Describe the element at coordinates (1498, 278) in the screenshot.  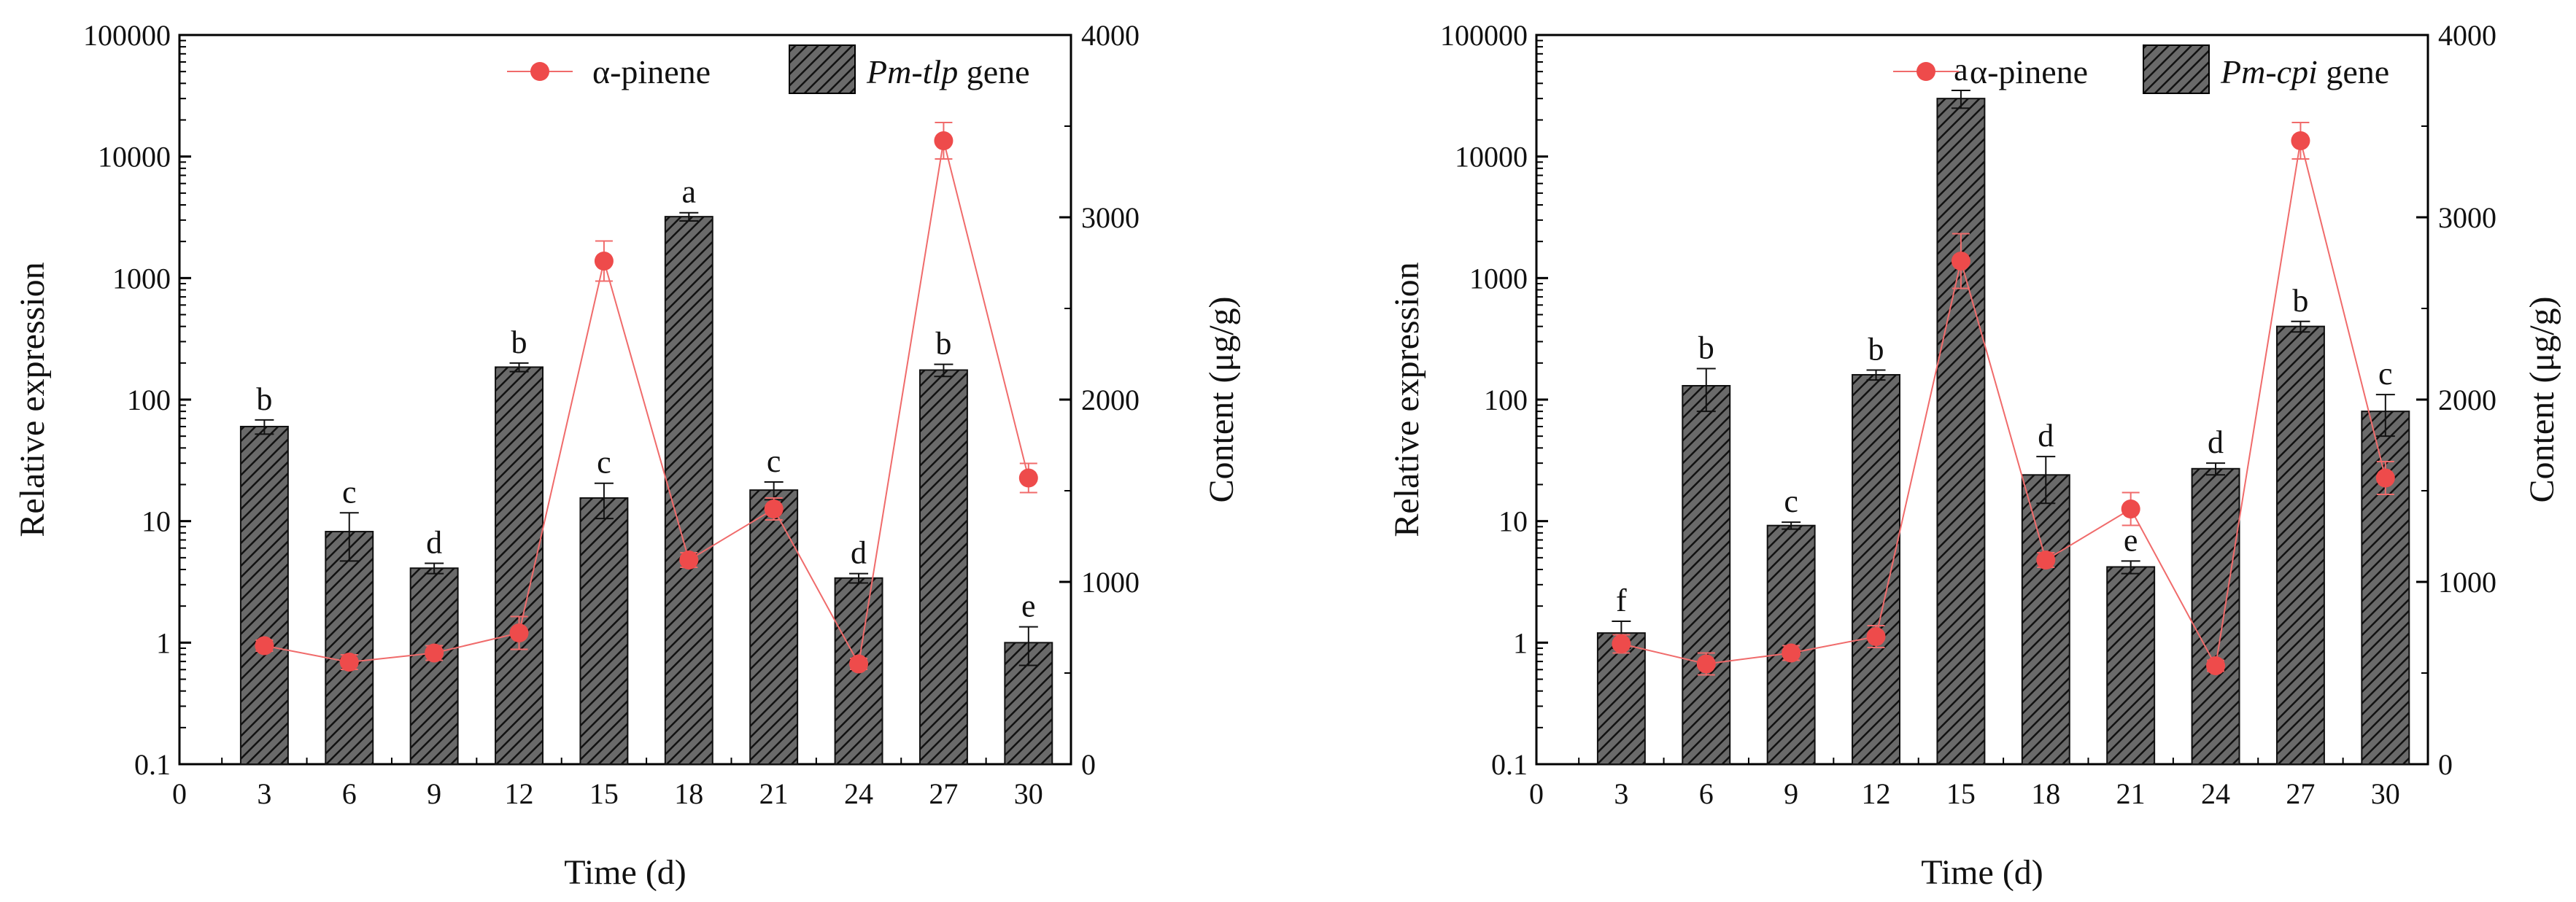
I see `left-tick-label: 1000` at that location.